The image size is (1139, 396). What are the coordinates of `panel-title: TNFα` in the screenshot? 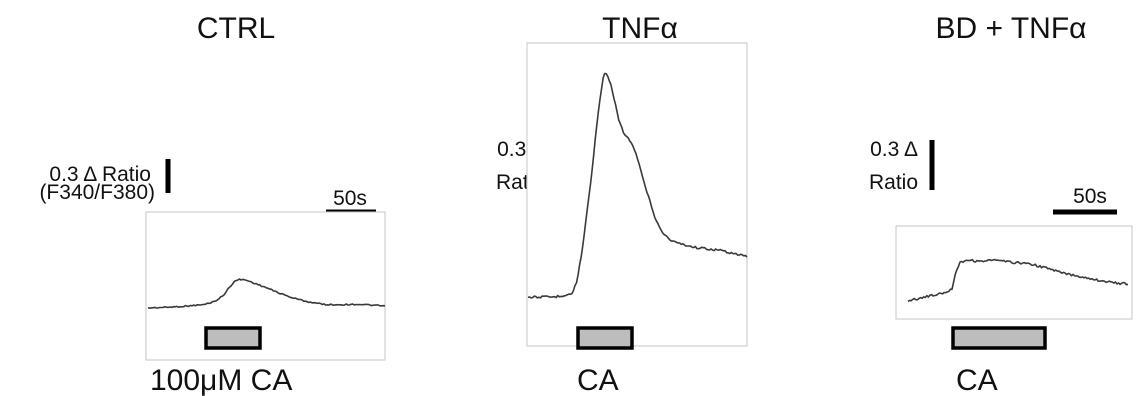 It's located at (640, 28).